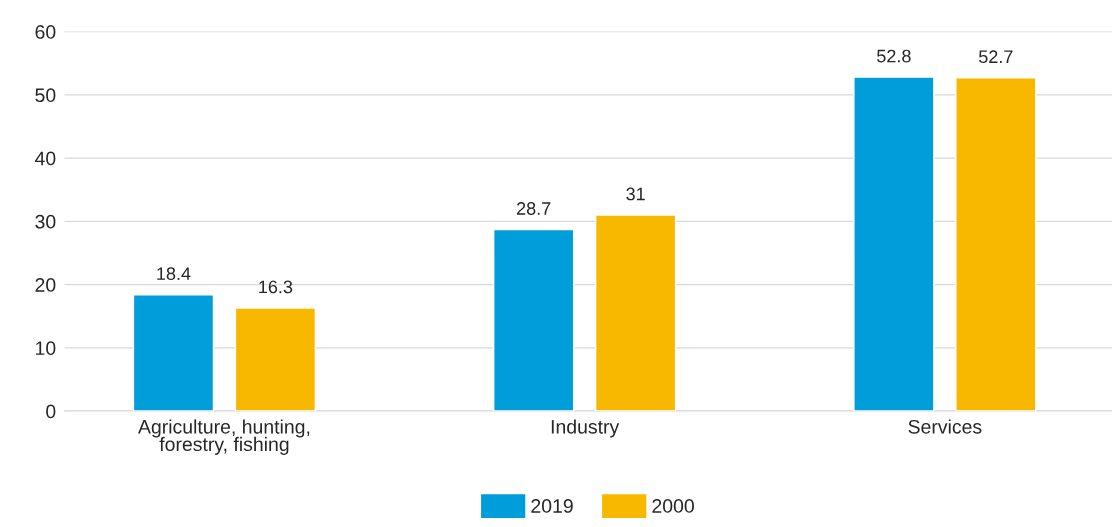 The image size is (1112, 527). I want to click on y-tick-label: 0, so click(51, 411).